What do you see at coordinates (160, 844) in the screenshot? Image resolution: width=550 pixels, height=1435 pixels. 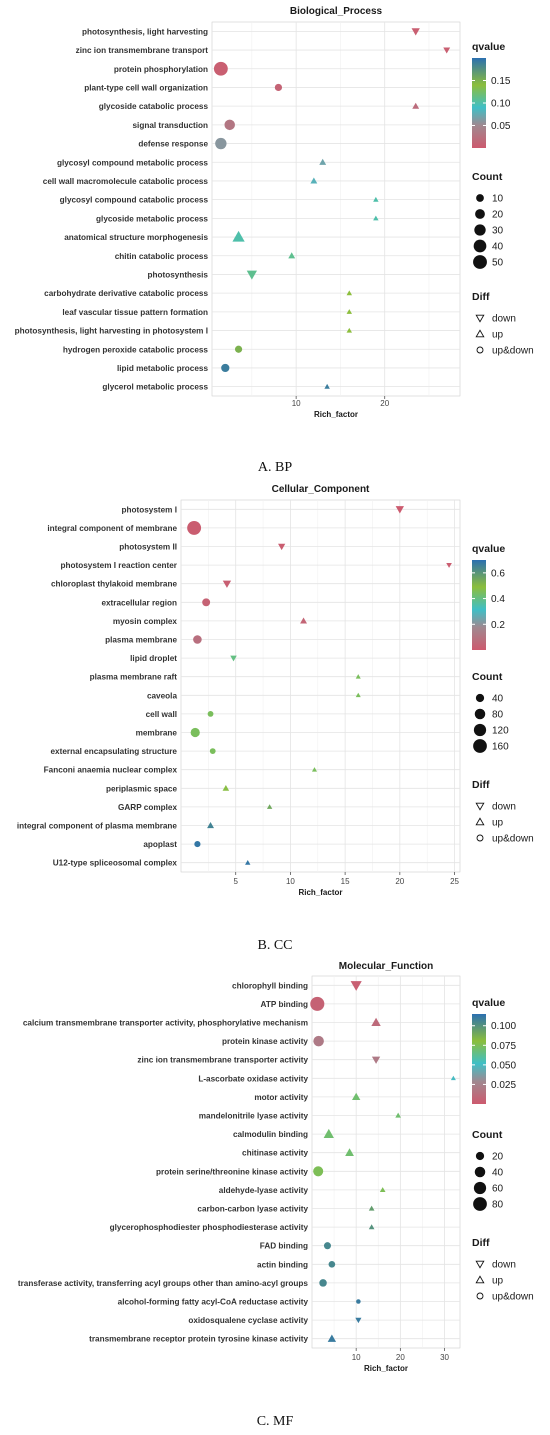 I see `y-tick-label: apoplast` at bounding box center [160, 844].